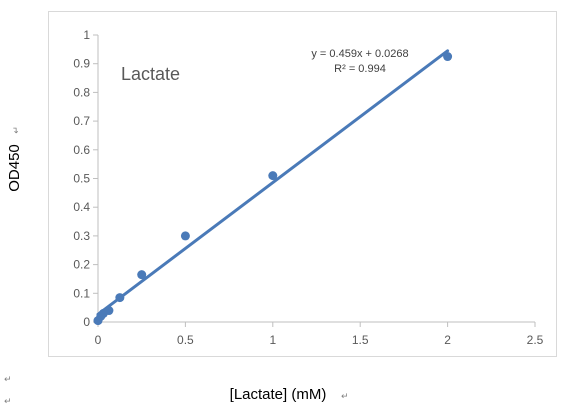 The image size is (585, 406). What do you see at coordinates (81, 92) in the screenshot?
I see `y-tick-label: 0.8` at bounding box center [81, 92].